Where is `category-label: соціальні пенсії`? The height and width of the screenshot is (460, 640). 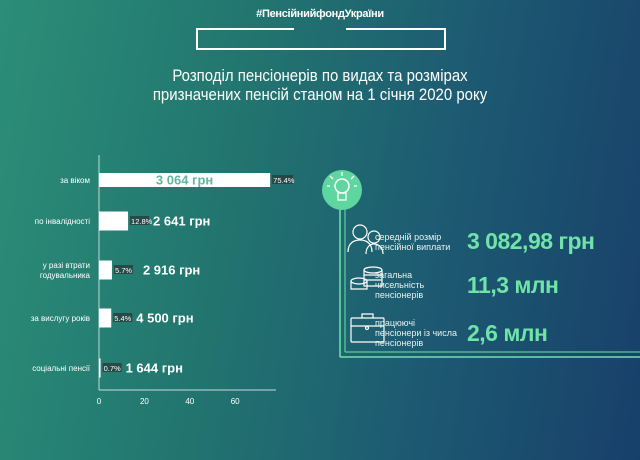
category-label: соціальні пенсії is located at coordinates (61, 368).